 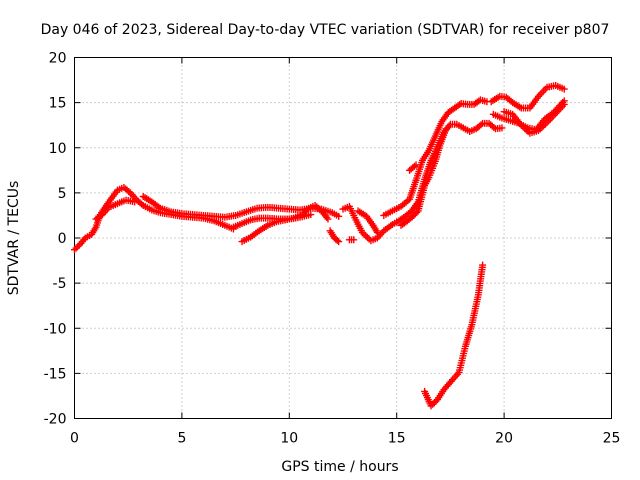 What do you see at coordinates (612, 439) in the screenshot?
I see `x-tick-label: 25` at bounding box center [612, 439].